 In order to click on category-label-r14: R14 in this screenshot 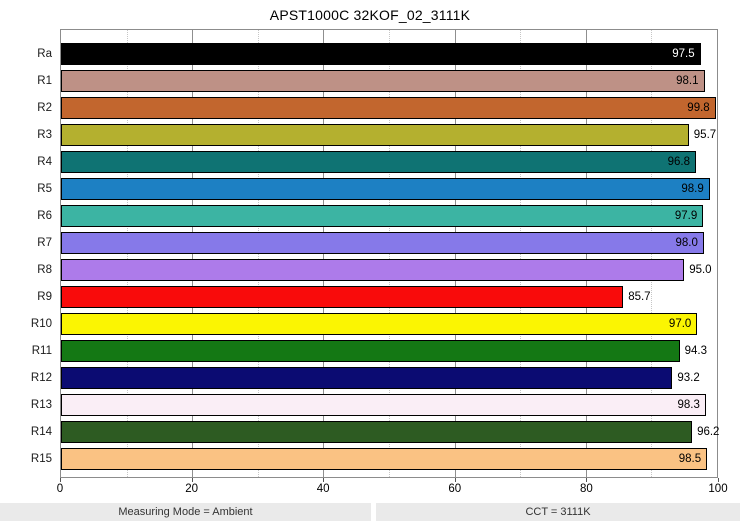, I will do `click(41, 431)`.